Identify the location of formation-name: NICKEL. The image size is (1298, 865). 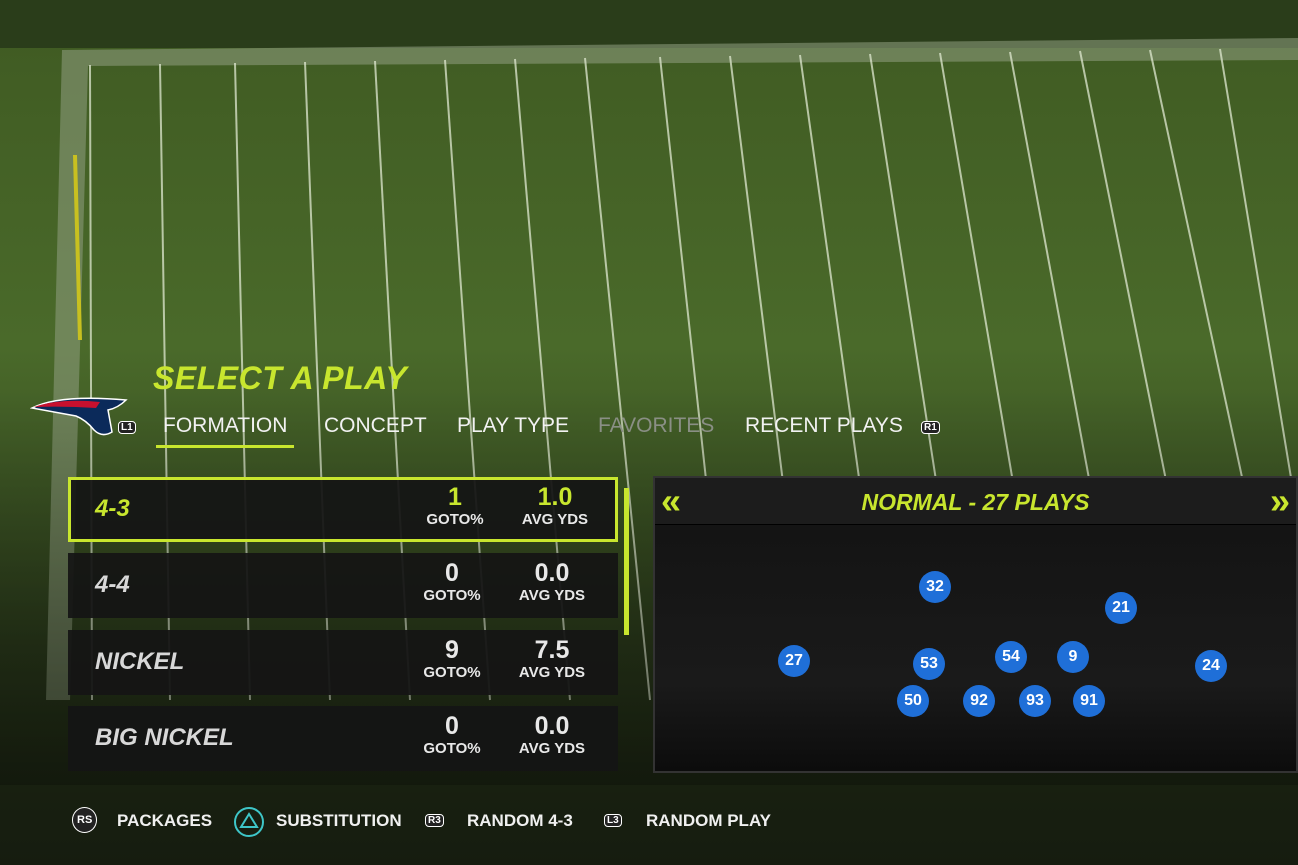
(140, 661).